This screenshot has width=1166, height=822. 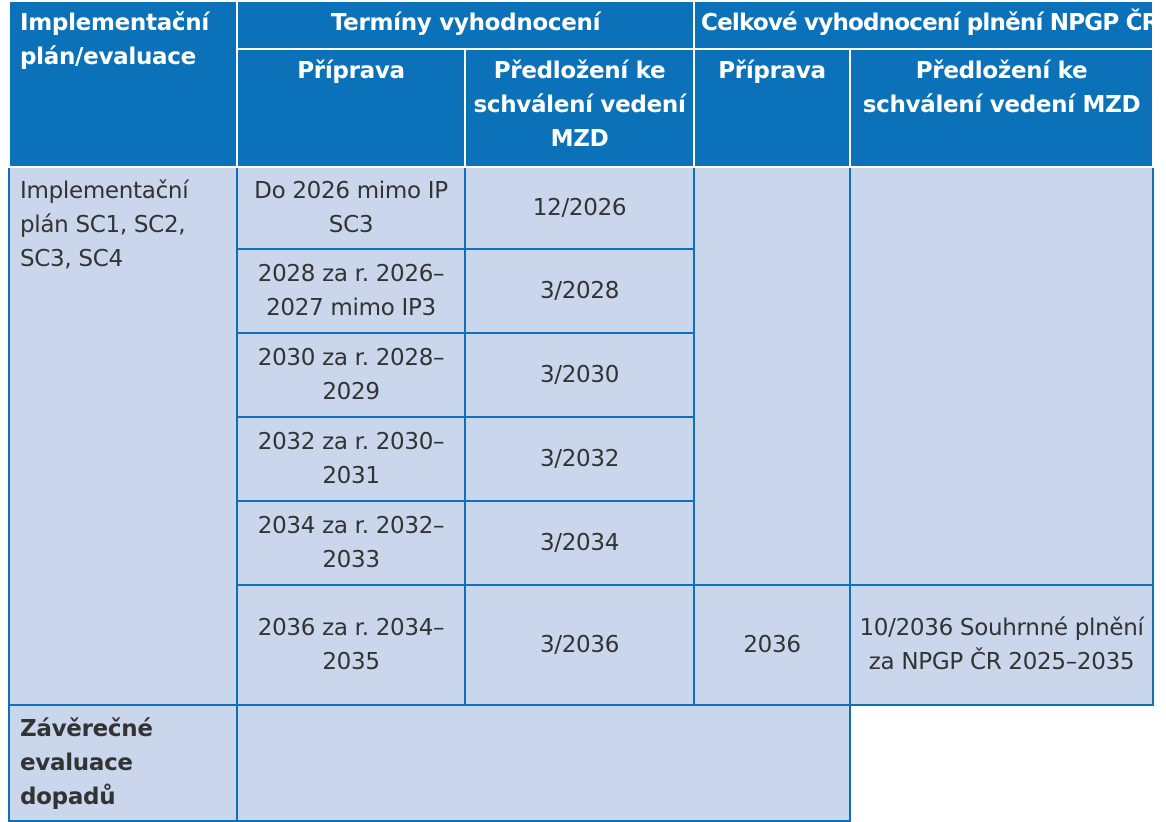 I want to click on header-overall-submit: Předložení ke schválení vedení MZD, so click(x=1002, y=108).